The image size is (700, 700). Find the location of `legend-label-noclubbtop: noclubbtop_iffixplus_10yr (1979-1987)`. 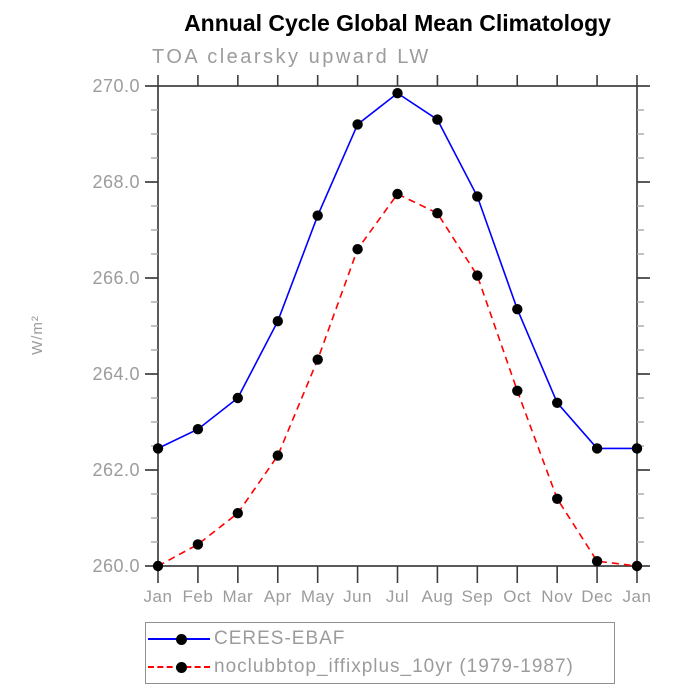

legend-label-noclubbtop: noclubbtop_iffixplus_10yr (1979-1987) is located at coordinates (394, 666).